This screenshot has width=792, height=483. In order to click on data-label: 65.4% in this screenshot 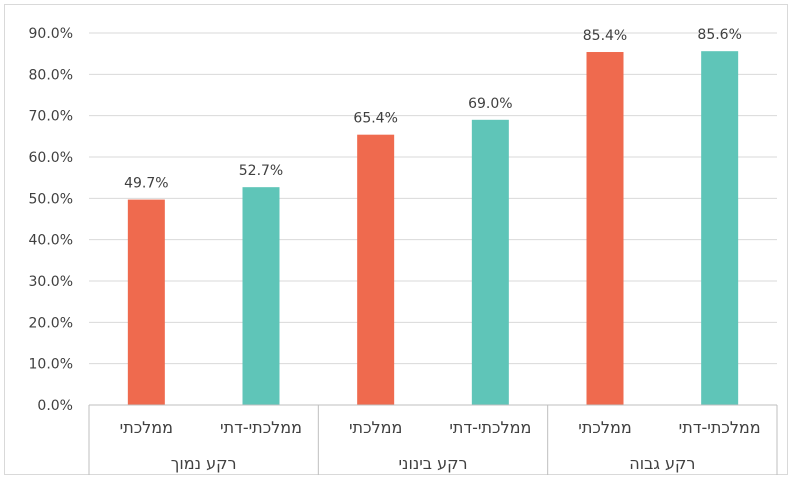, I will do `click(375, 119)`.